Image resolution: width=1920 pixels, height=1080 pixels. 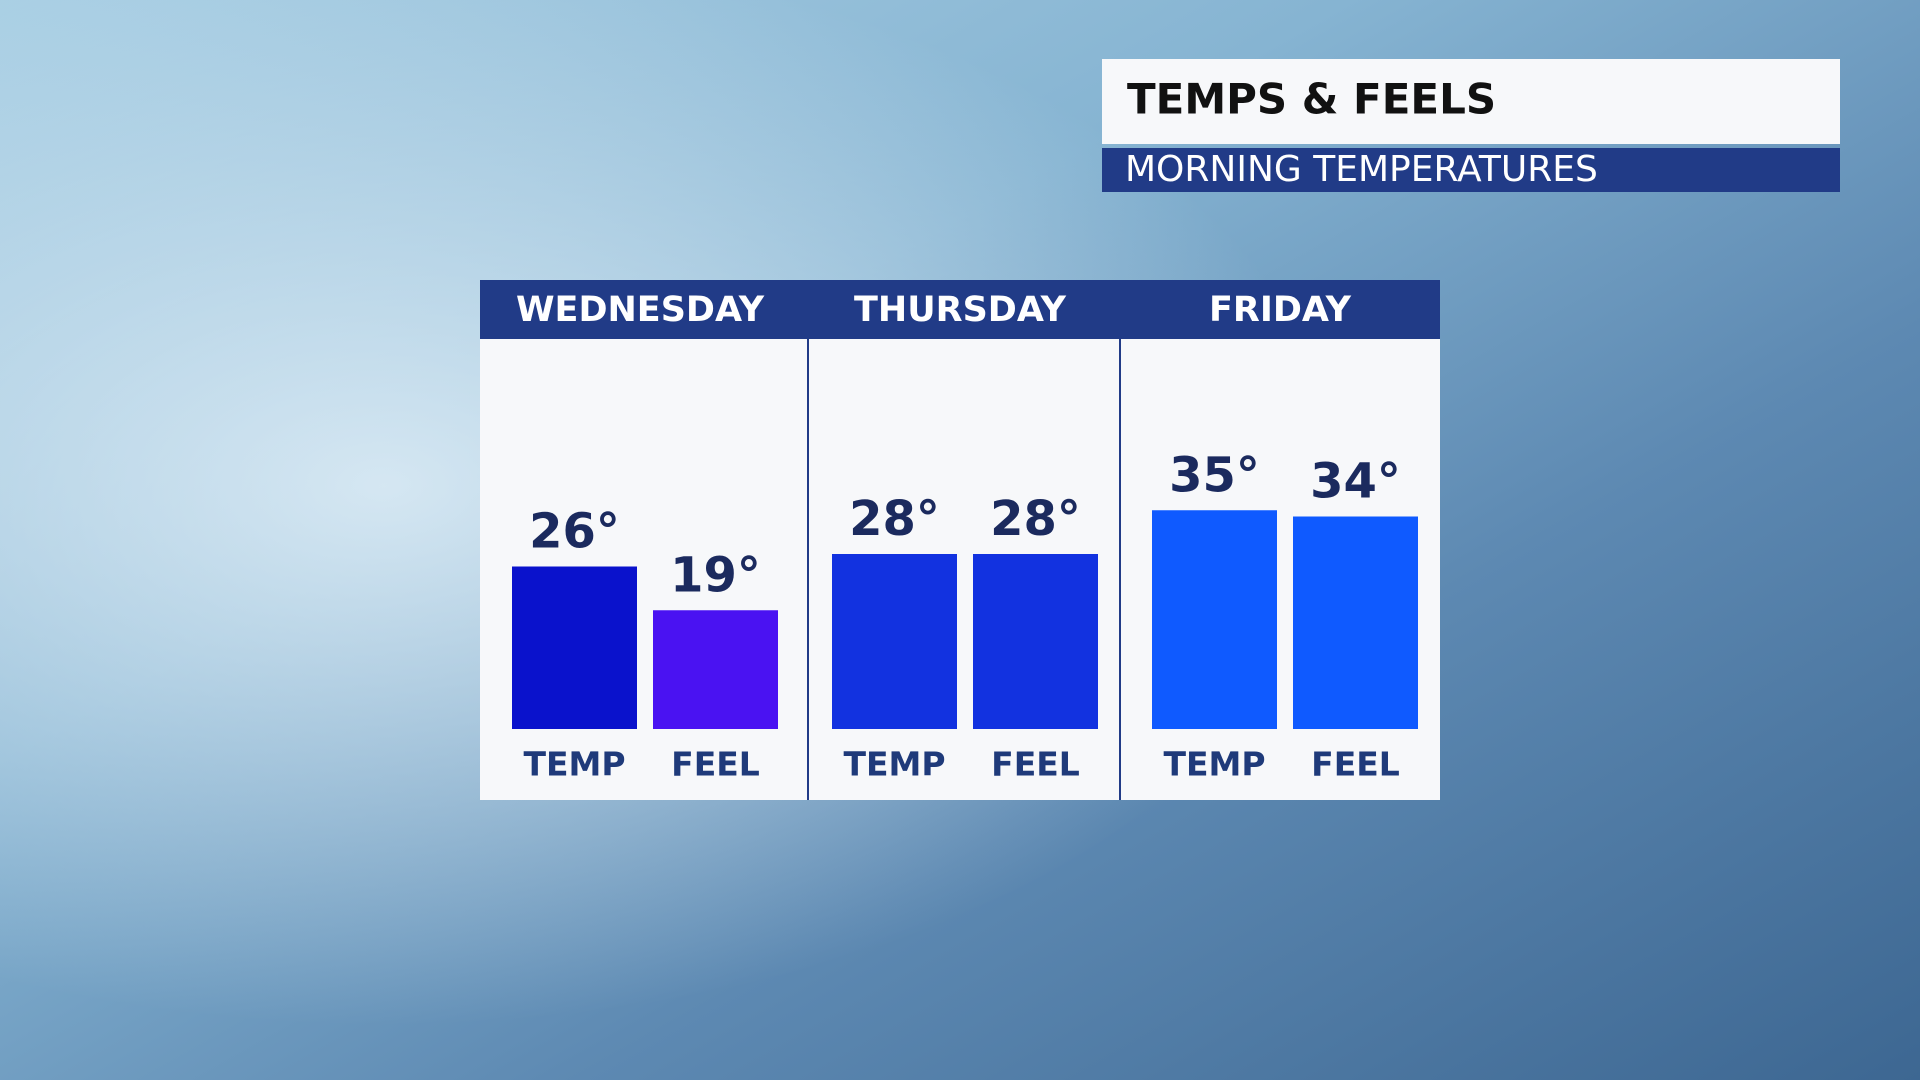 What do you see at coordinates (715, 575) in the screenshot?
I see `value-label: 19°` at bounding box center [715, 575].